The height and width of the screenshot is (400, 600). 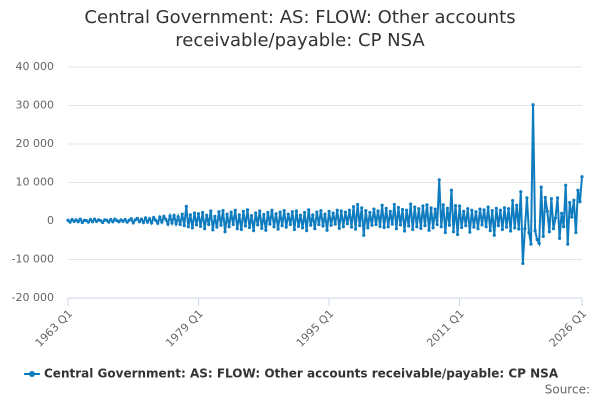 What do you see at coordinates (35, 143) in the screenshot?
I see `y-tick-label: 20 000` at bounding box center [35, 143].